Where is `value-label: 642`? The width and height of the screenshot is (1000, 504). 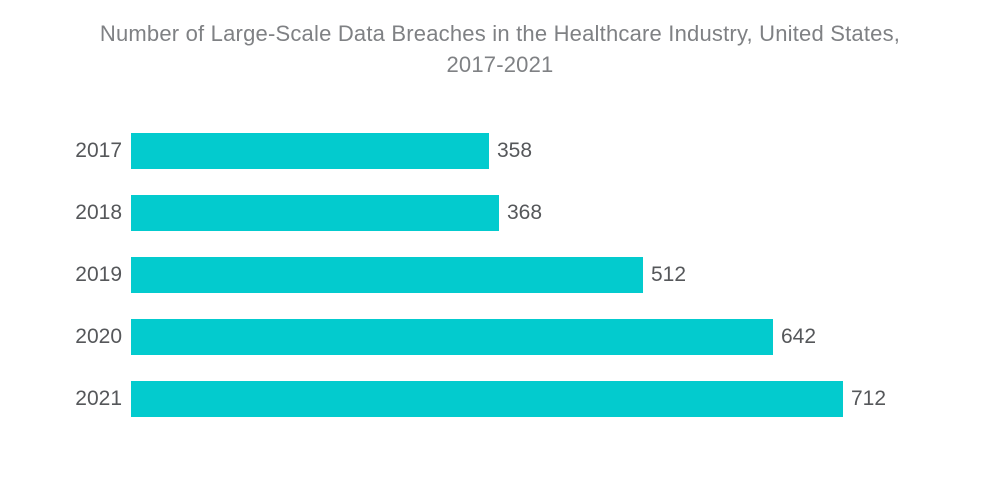
value-label: 642 is located at coordinates (799, 336).